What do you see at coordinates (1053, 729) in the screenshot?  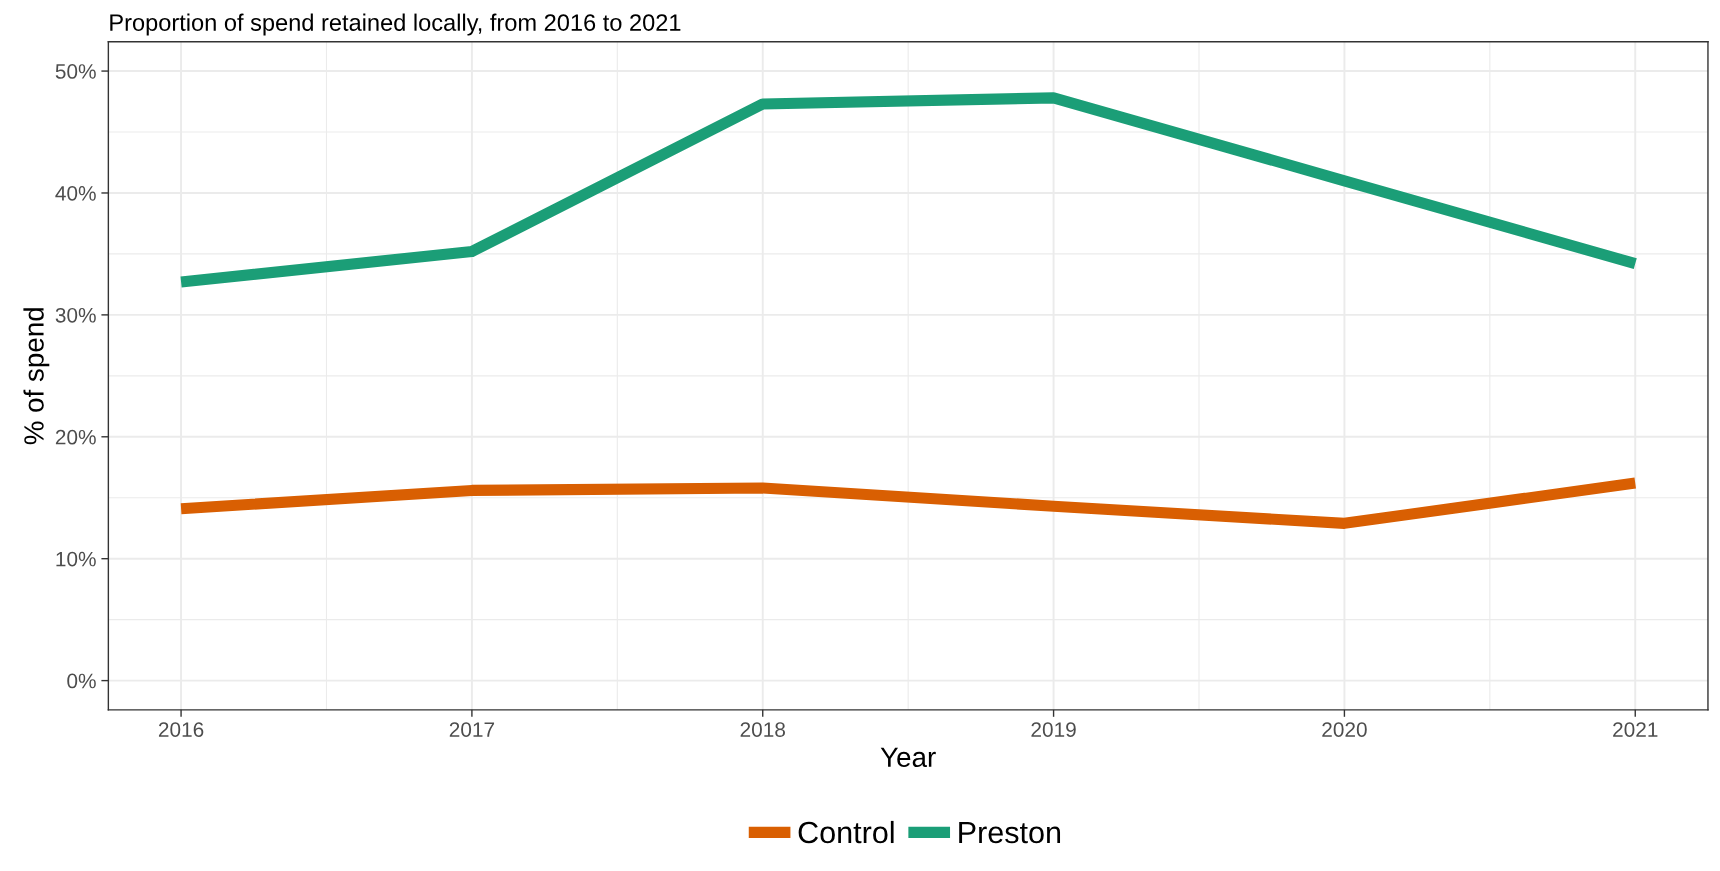 I see `x-tick-label: 2019` at bounding box center [1053, 729].